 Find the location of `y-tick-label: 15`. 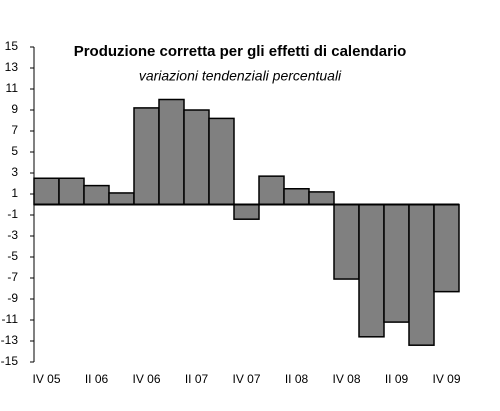

y-tick-label: 15 is located at coordinates (12, 46).